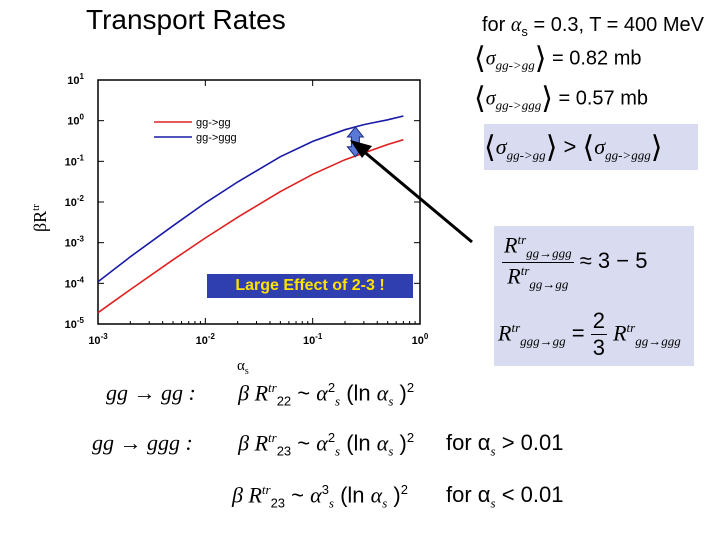  What do you see at coordinates (75, 201) in the screenshot?
I see `y-tick-label: 10⁻²` at bounding box center [75, 201].